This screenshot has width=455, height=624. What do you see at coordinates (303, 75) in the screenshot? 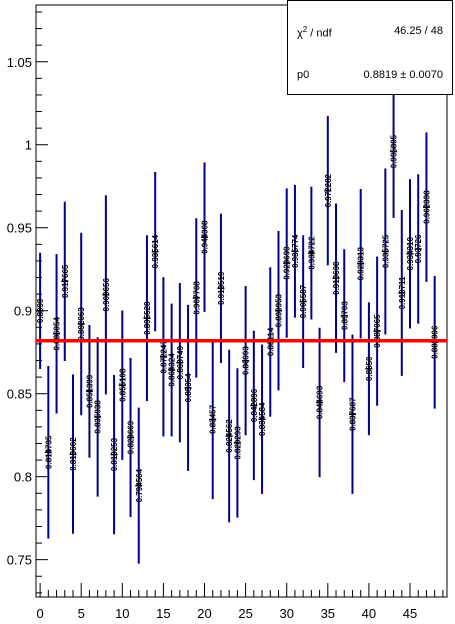
I see `p0-name: p0` at bounding box center [303, 75].